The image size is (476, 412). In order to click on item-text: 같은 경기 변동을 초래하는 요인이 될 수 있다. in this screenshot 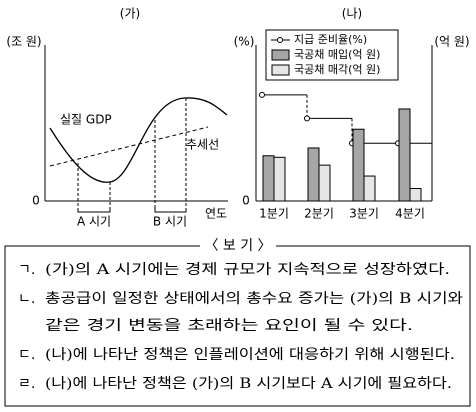, I will do `click(229, 326)`.